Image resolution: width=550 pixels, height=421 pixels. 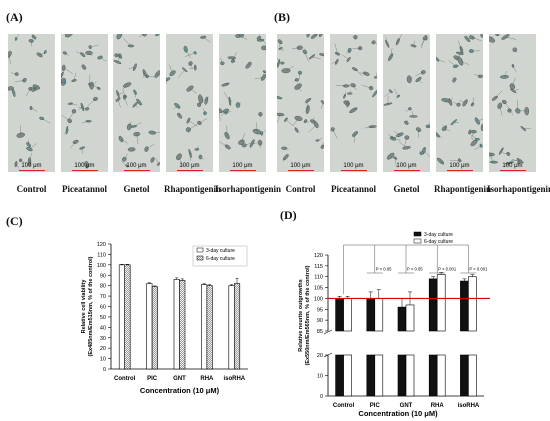 What do you see at coordinates (321, 397) in the screenshot?
I see `y-tick-label: 0` at bounding box center [321, 397].